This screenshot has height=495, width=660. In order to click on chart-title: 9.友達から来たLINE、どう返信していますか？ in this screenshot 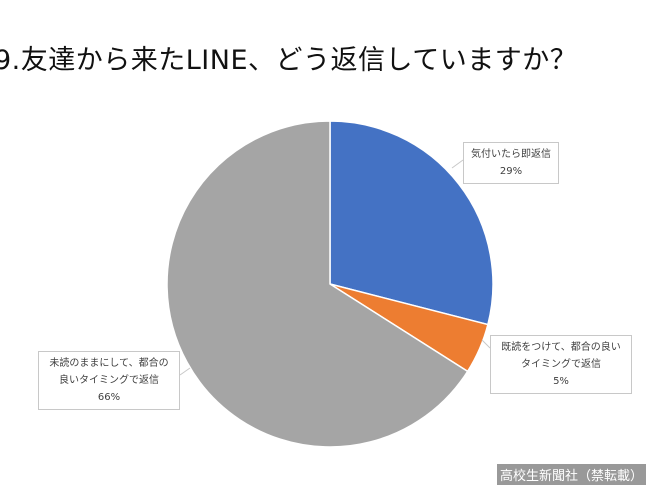, I will do `click(289, 60)`.